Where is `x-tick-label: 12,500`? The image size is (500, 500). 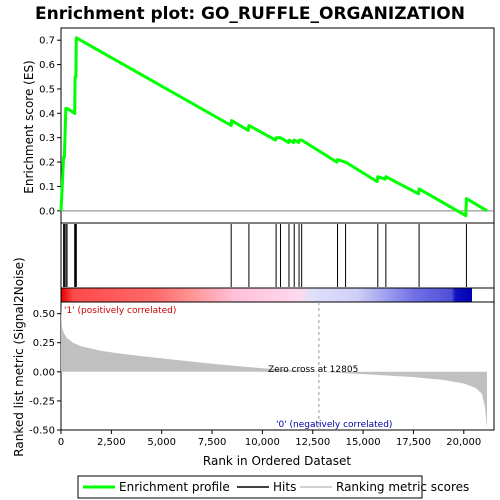
x-tick-label: 12,500 is located at coordinates (312, 442).